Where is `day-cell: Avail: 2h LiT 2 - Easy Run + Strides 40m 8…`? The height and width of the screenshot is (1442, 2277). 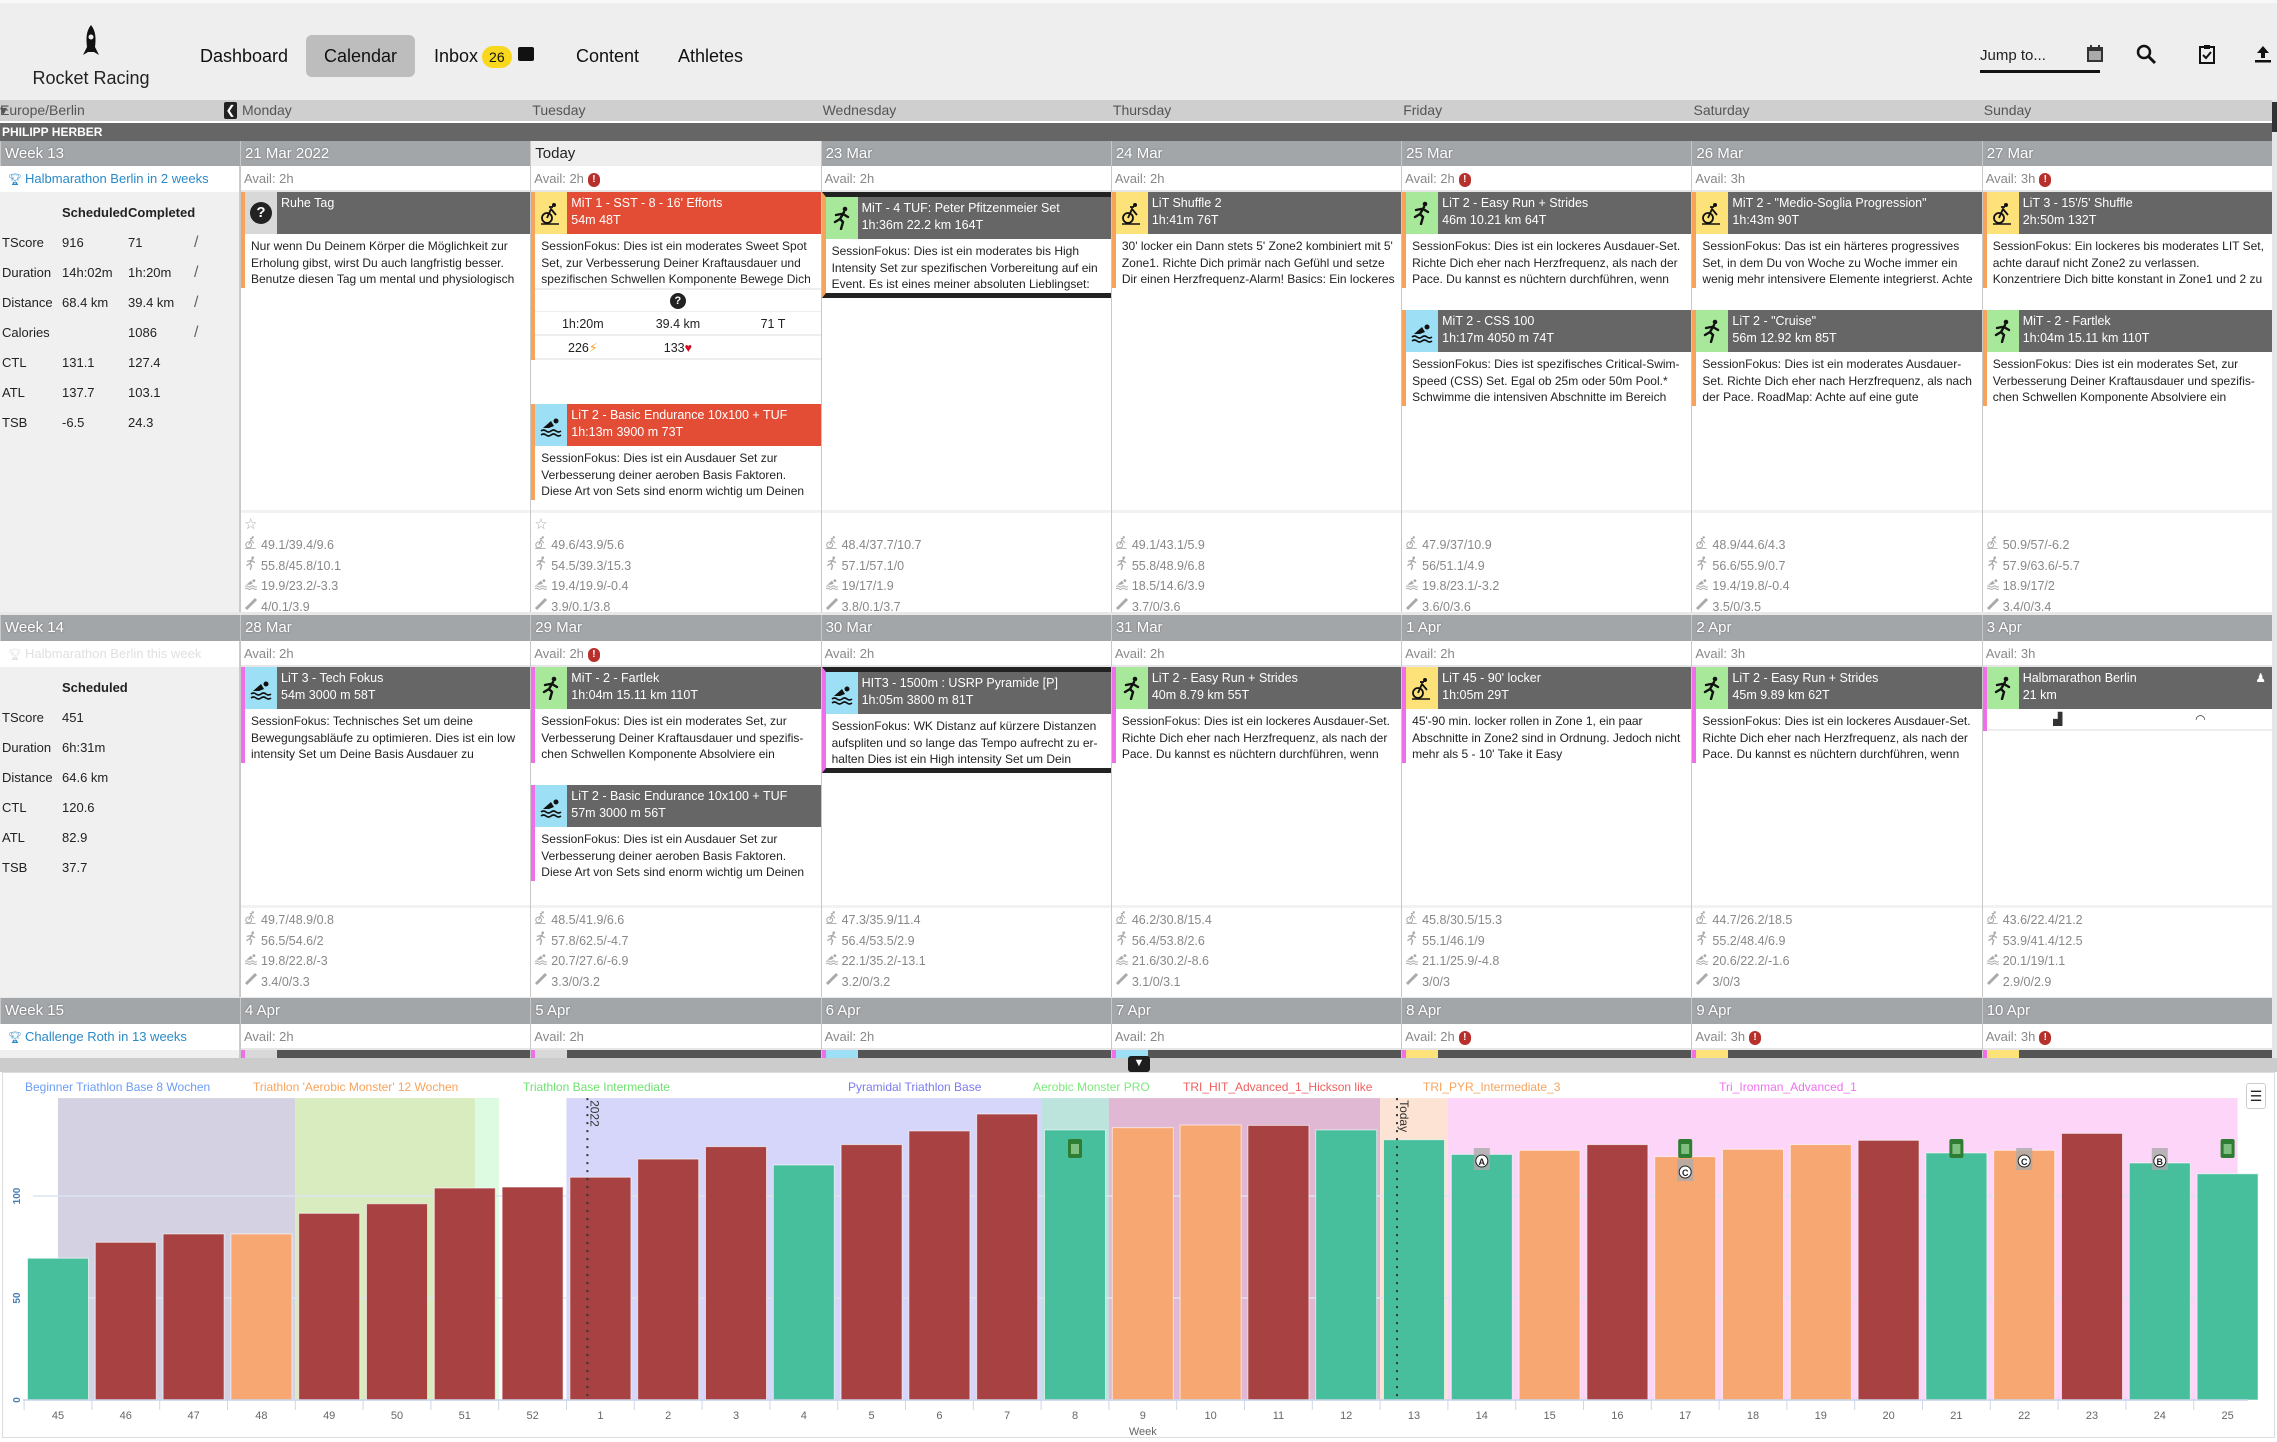 day-cell: Avail: 2h LiT 2 - Easy Run + Strides 40m 8… is located at coordinates (1256, 819).